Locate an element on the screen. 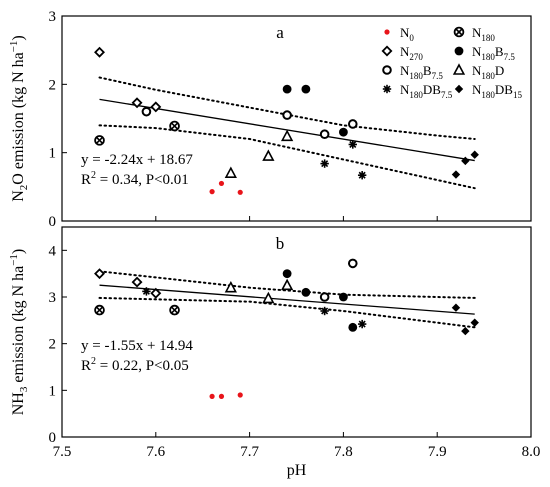  legend-label: N270 is located at coordinates (411, 53).